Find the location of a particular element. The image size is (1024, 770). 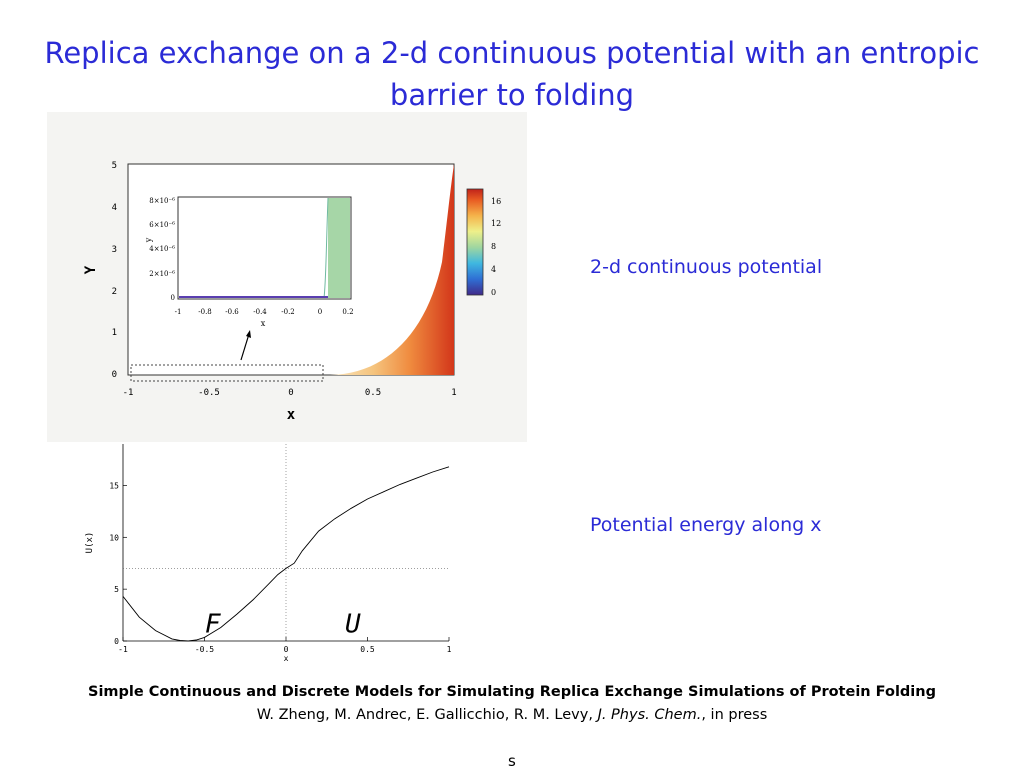

colorbar is located at coordinates (475, 242).